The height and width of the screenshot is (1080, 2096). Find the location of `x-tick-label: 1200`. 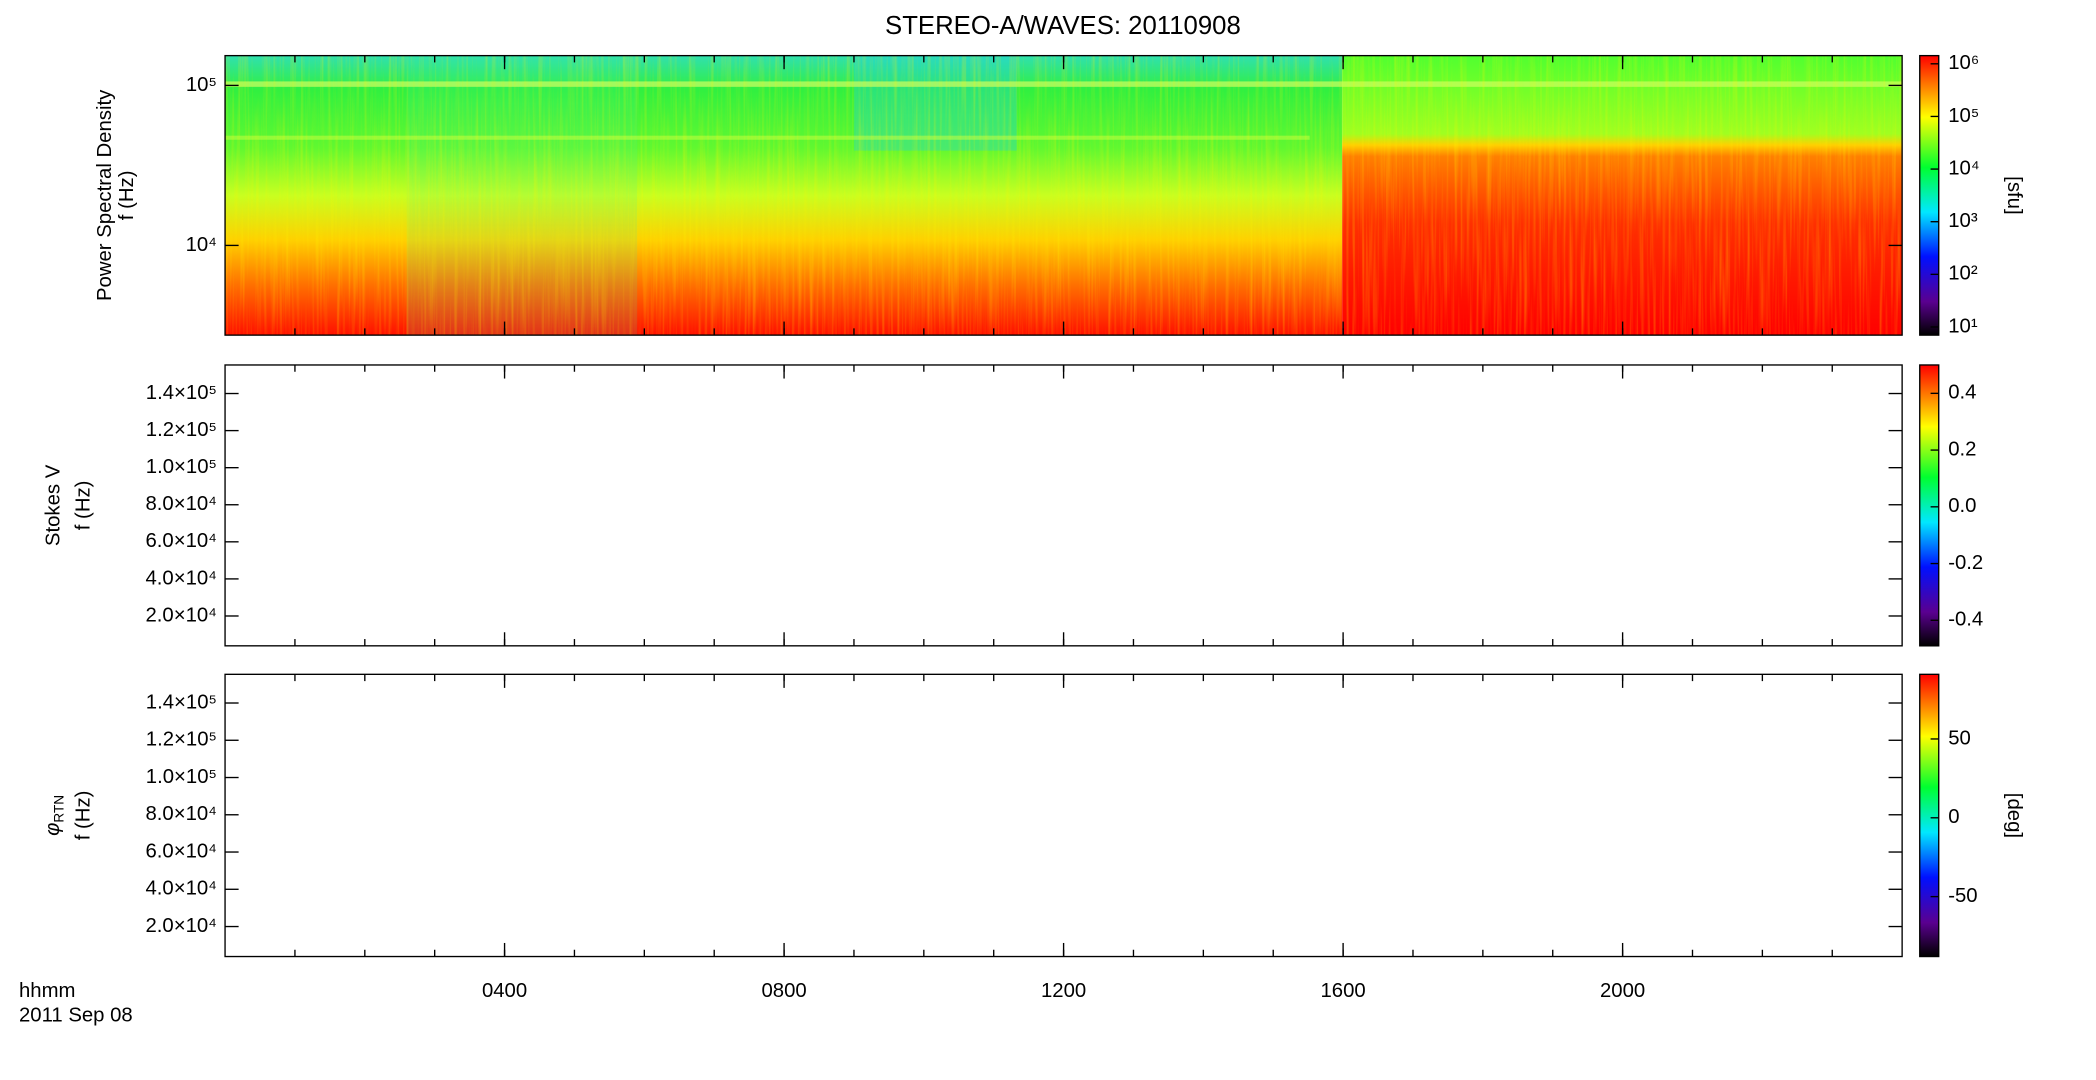

x-tick-label: 1200 is located at coordinates (1063, 991).